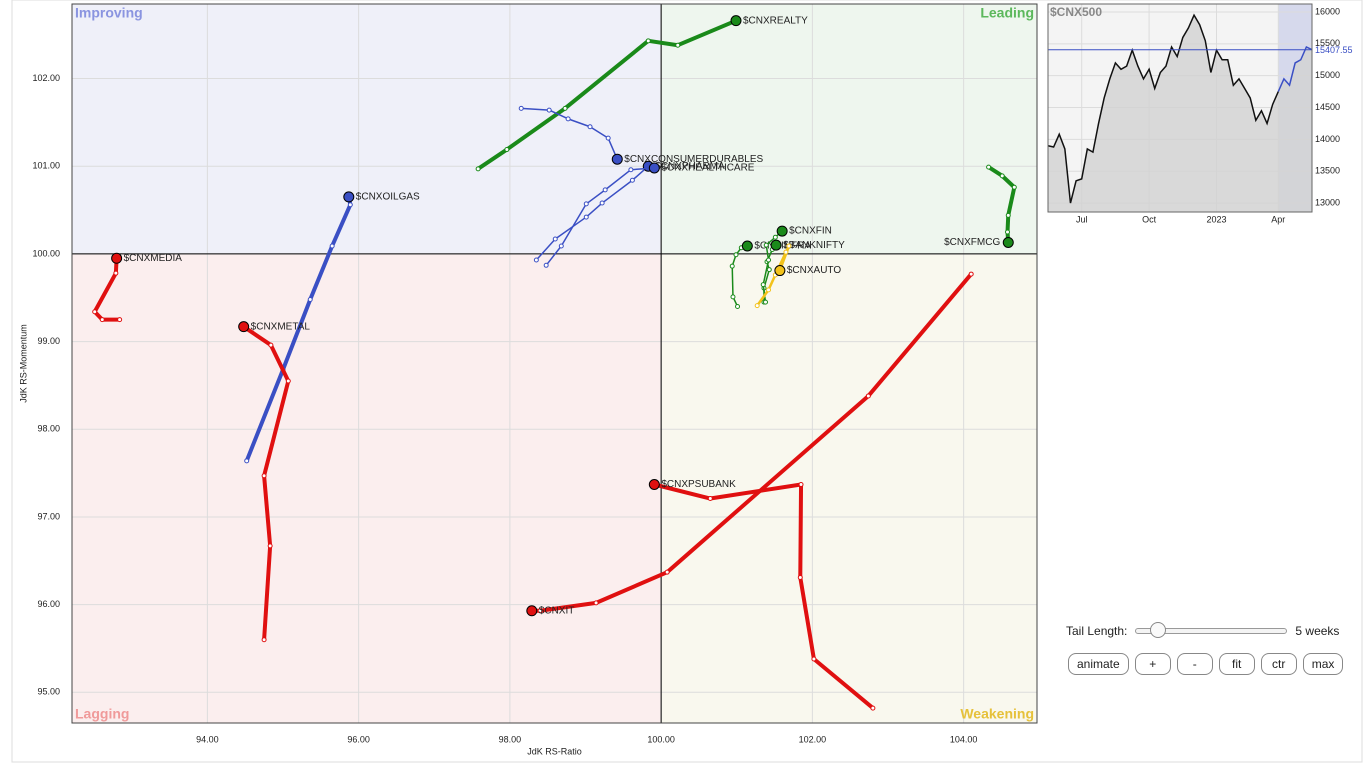  Describe the element at coordinates (281, 326) in the screenshot. I see `series-label: $CNXMETAL` at that location.